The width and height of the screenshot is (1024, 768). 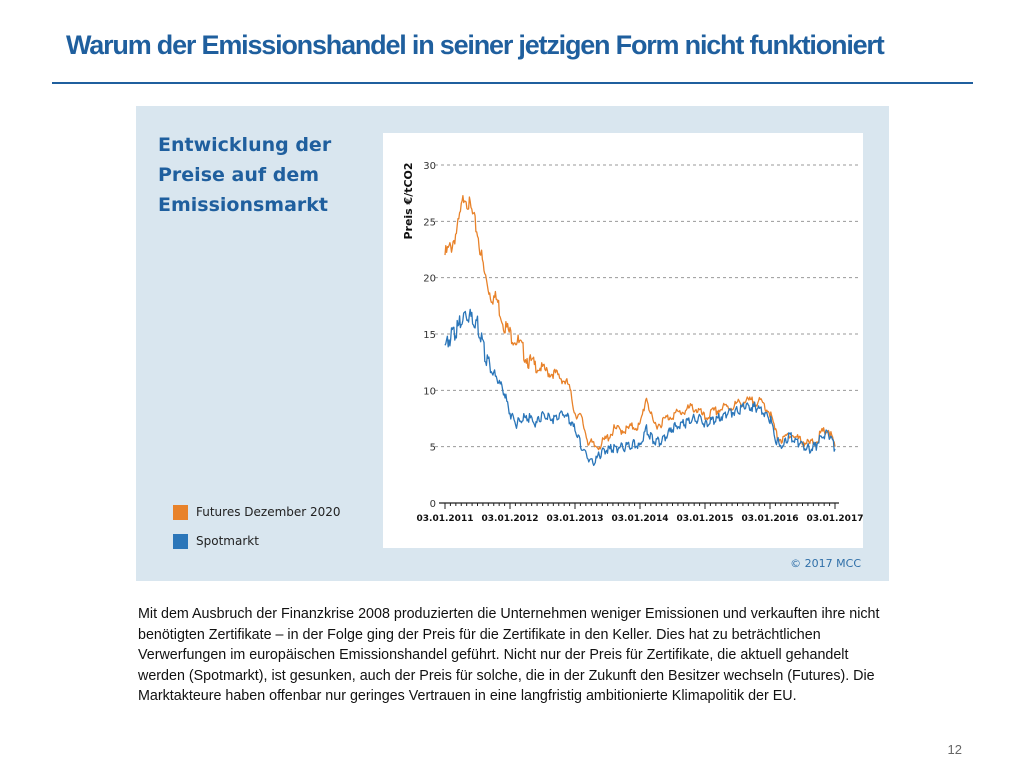 I want to click on legend-swatch-spot, so click(x=180, y=541).